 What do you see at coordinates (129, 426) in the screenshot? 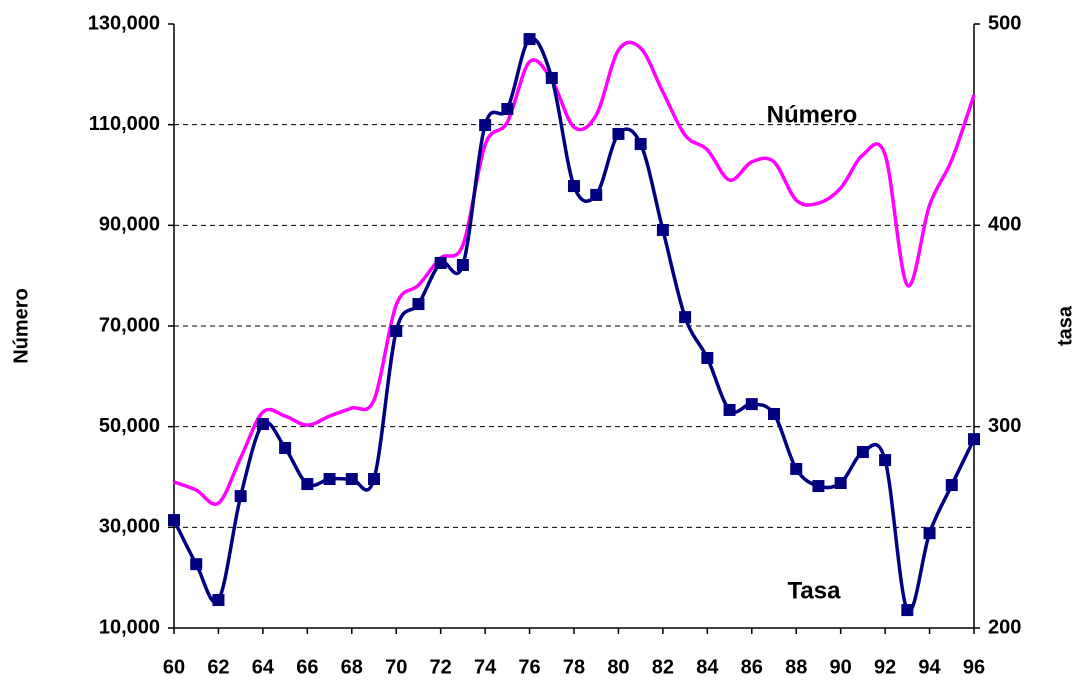
I see `y-tick-label: 50,000` at bounding box center [129, 426].